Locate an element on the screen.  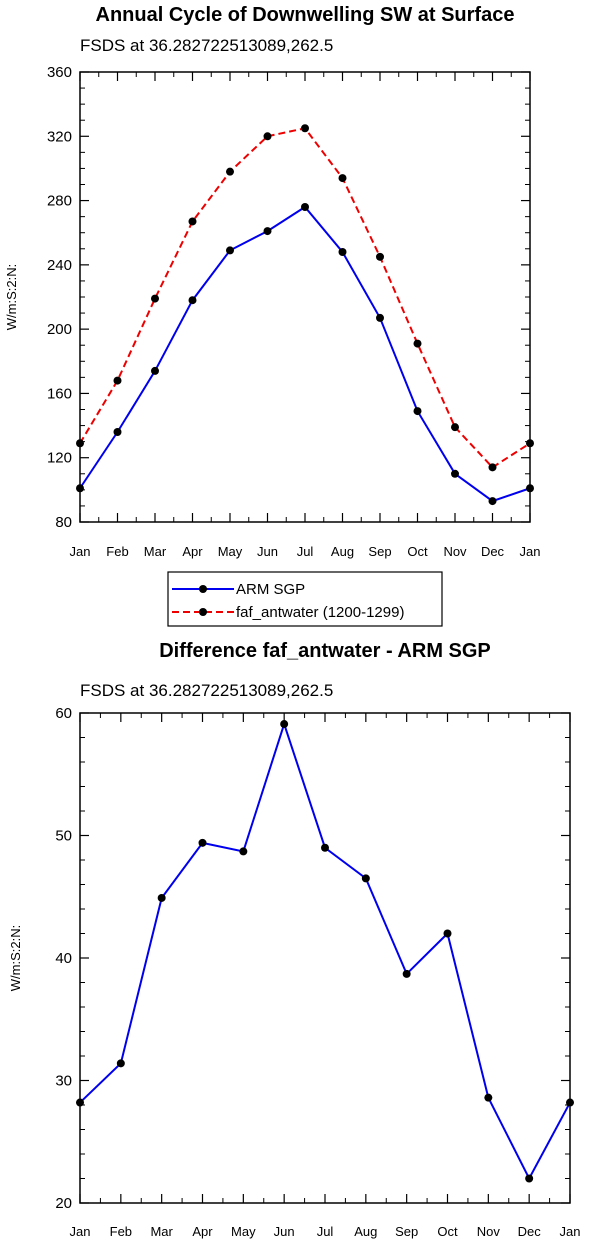
chart2-y-tick-labels: 20 30 40 50 60 is located at coordinates (63, 958).